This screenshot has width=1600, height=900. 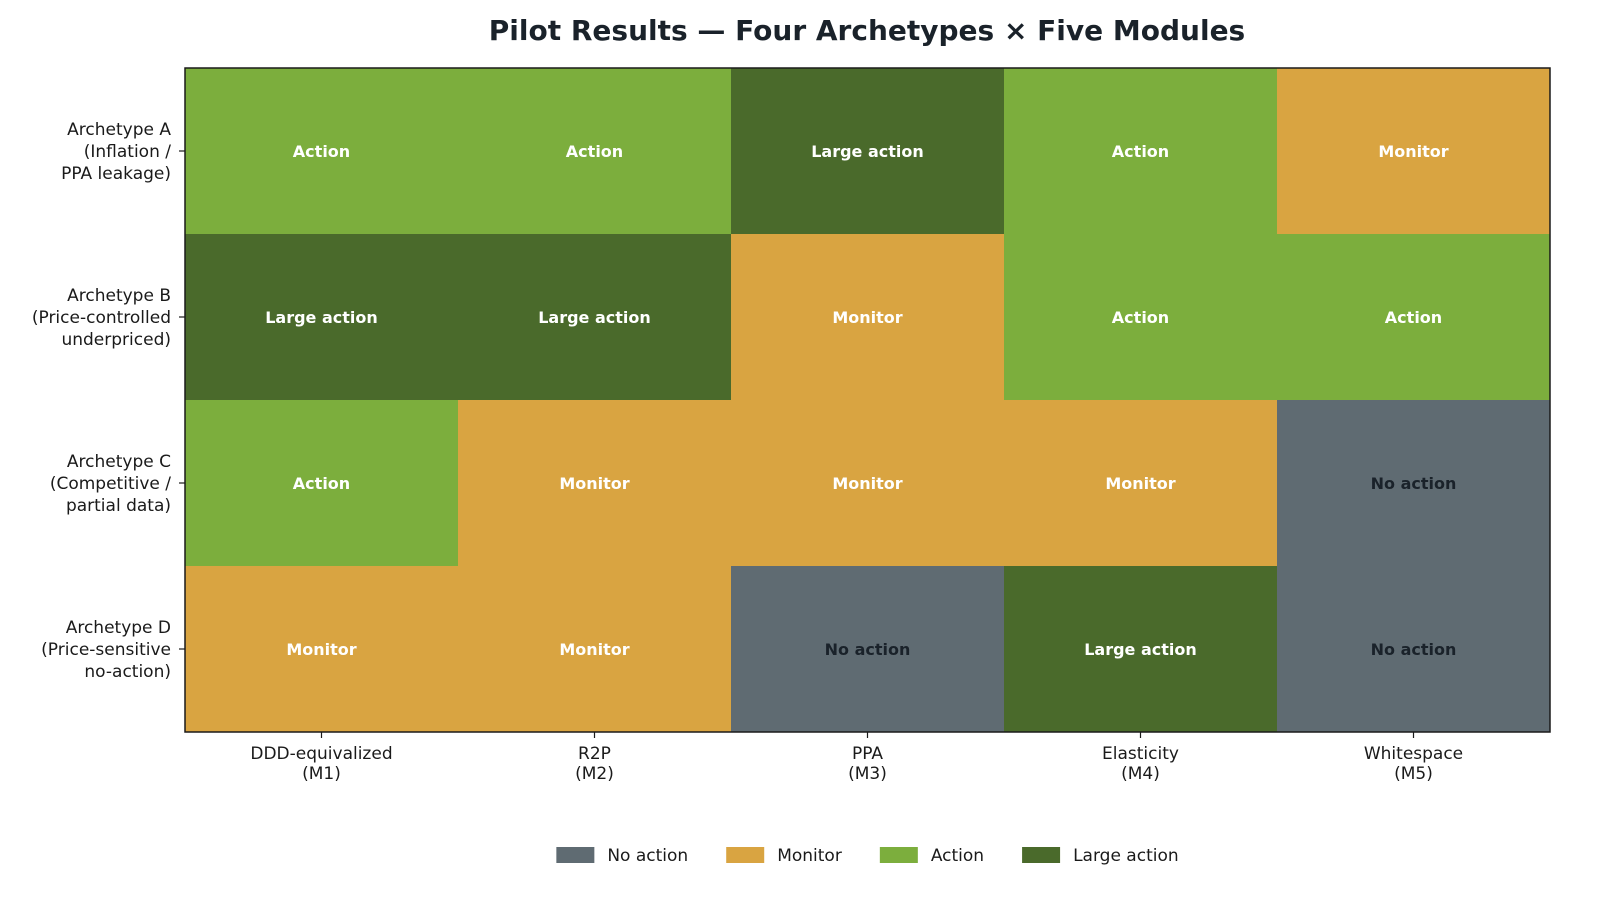 I want to click on legend-label: Action, so click(x=957, y=856).